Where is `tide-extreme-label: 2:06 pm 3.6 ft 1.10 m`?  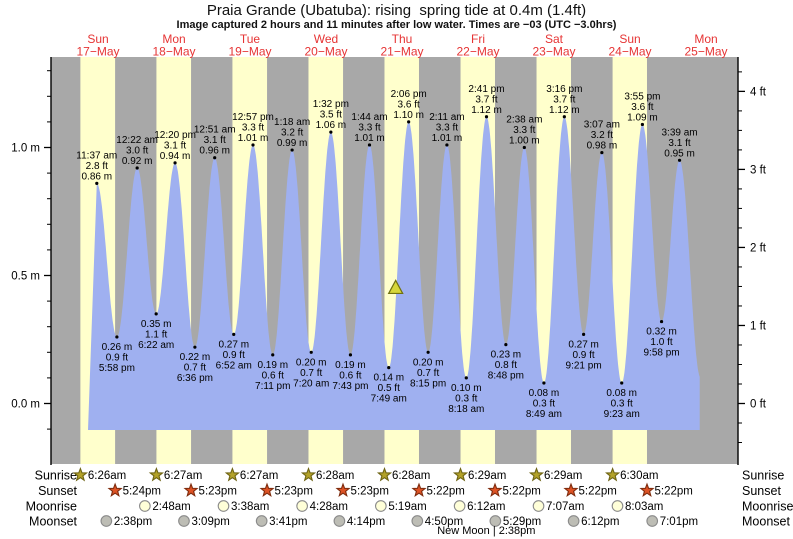 tide-extreme-label: 2:06 pm 3.6 ft 1.10 m is located at coordinates (409, 105).